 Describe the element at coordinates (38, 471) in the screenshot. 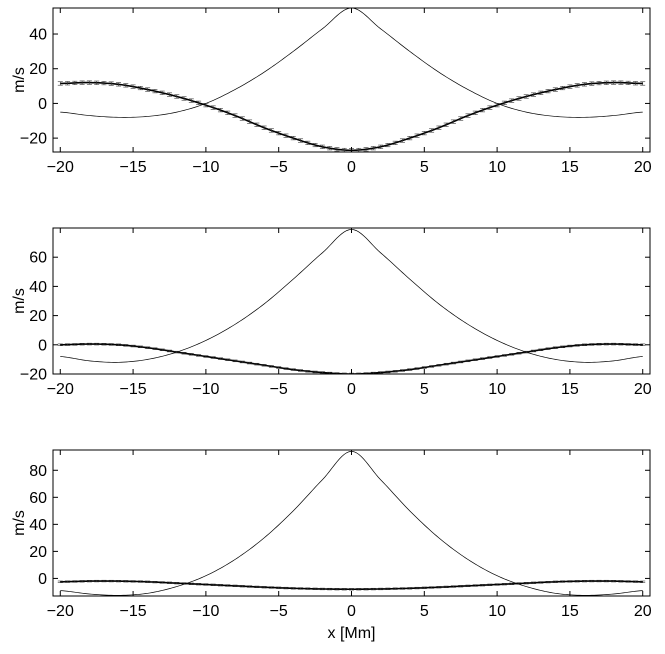

I see `y-tick-label: 80` at that location.